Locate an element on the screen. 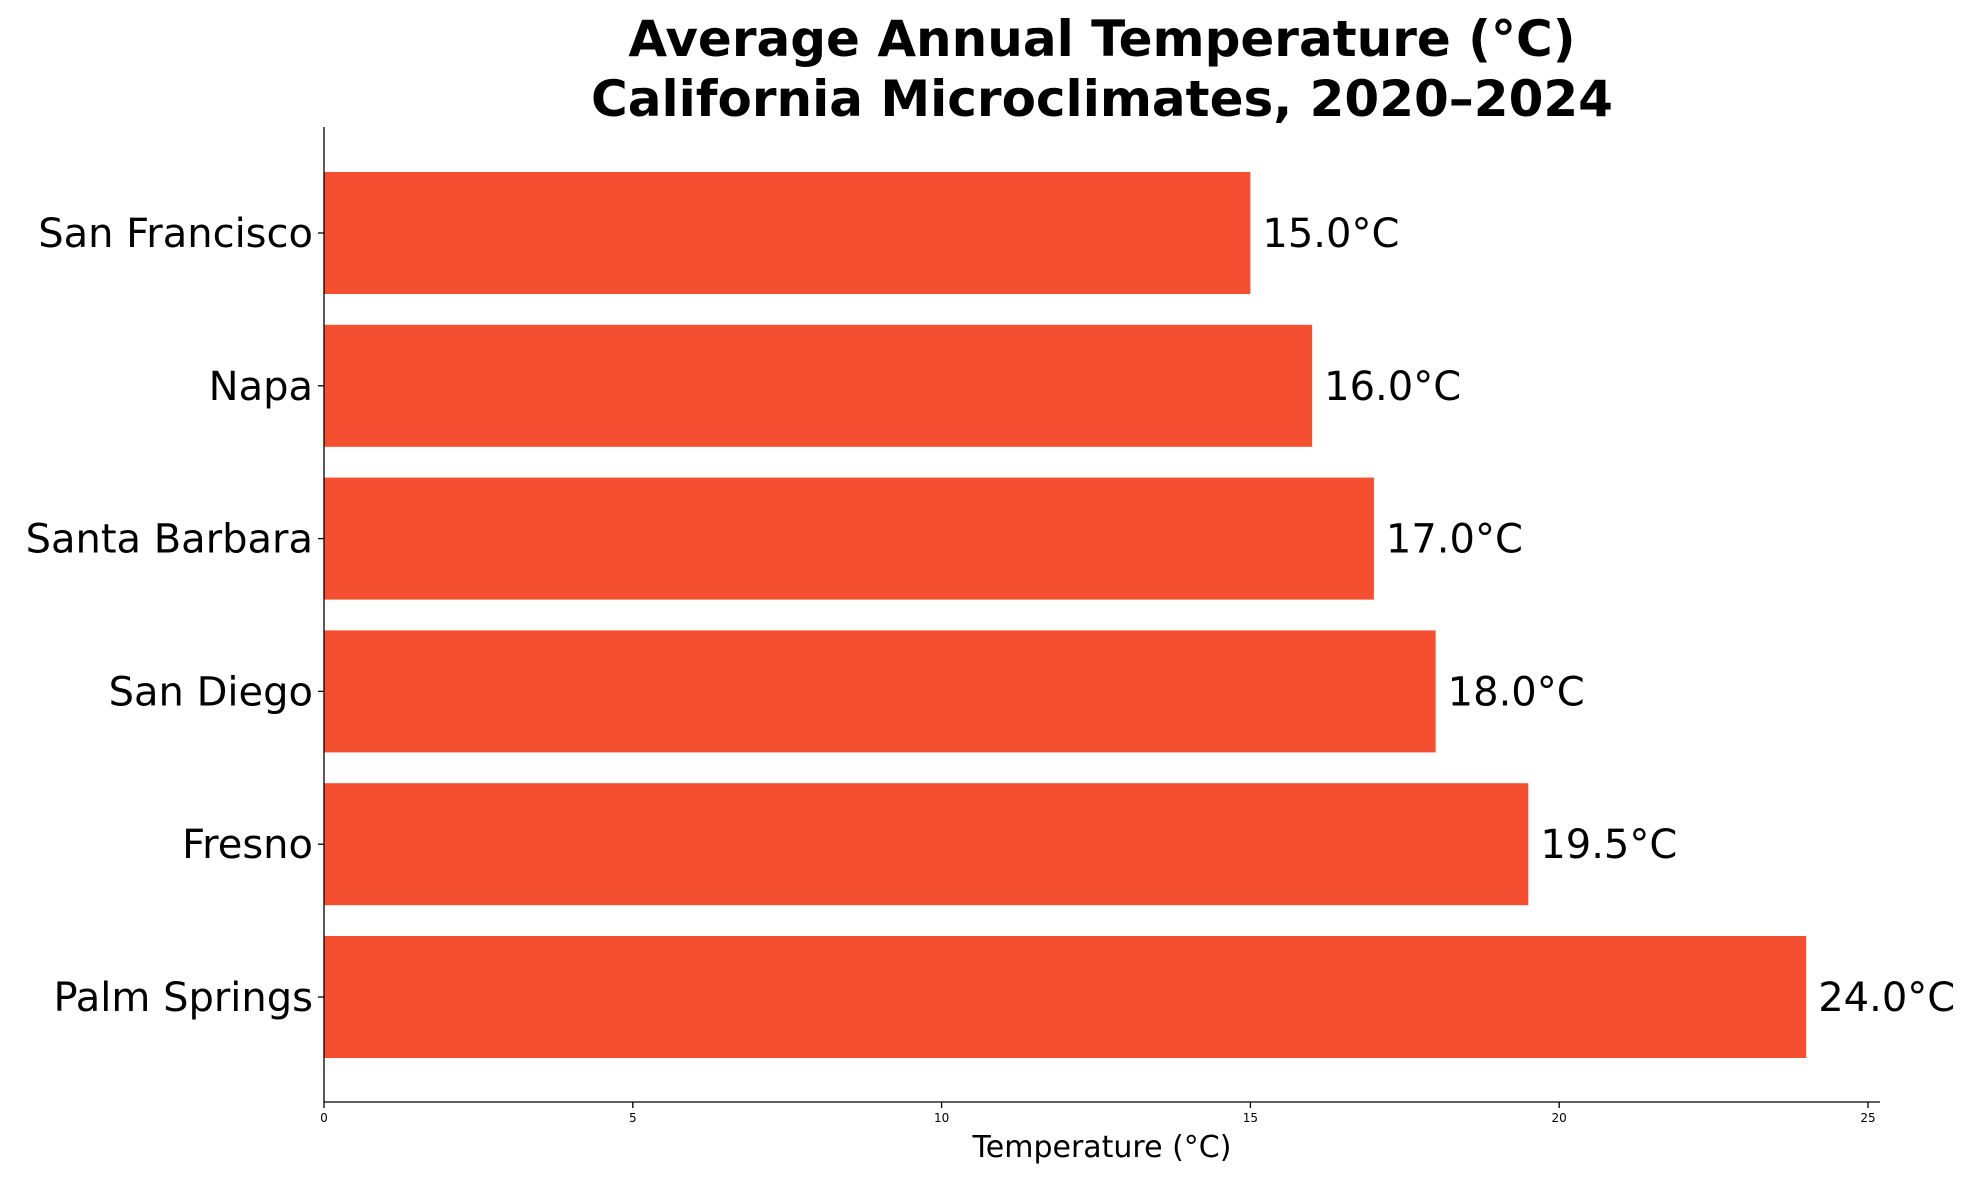 This screenshot has height=1184, width=1979. data-label: 18.0°C is located at coordinates (1516, 692).